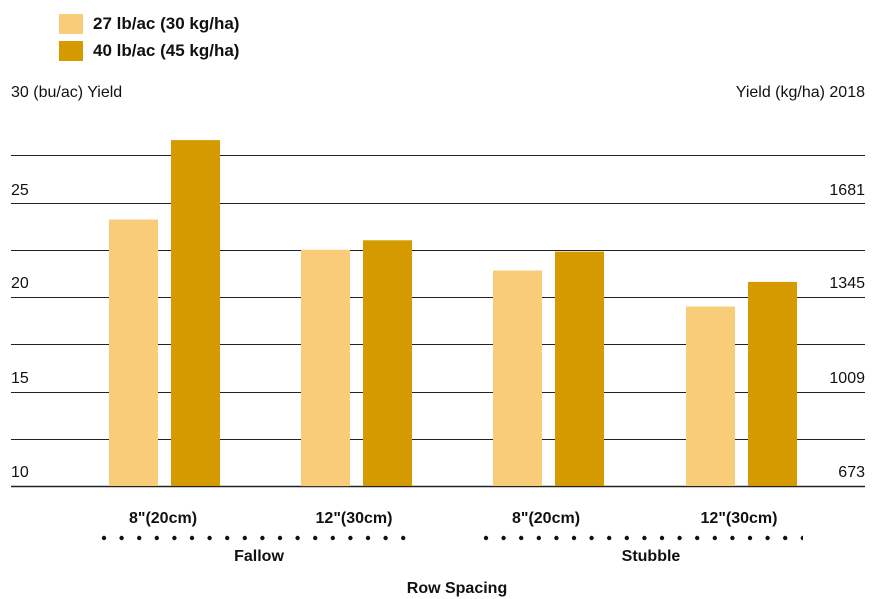 The height and width of the screenshot is (599, 876). Describe the element at coordinates (457, 588) in the screenshot. I see `x-axis-title: Row Spacing` at that location.